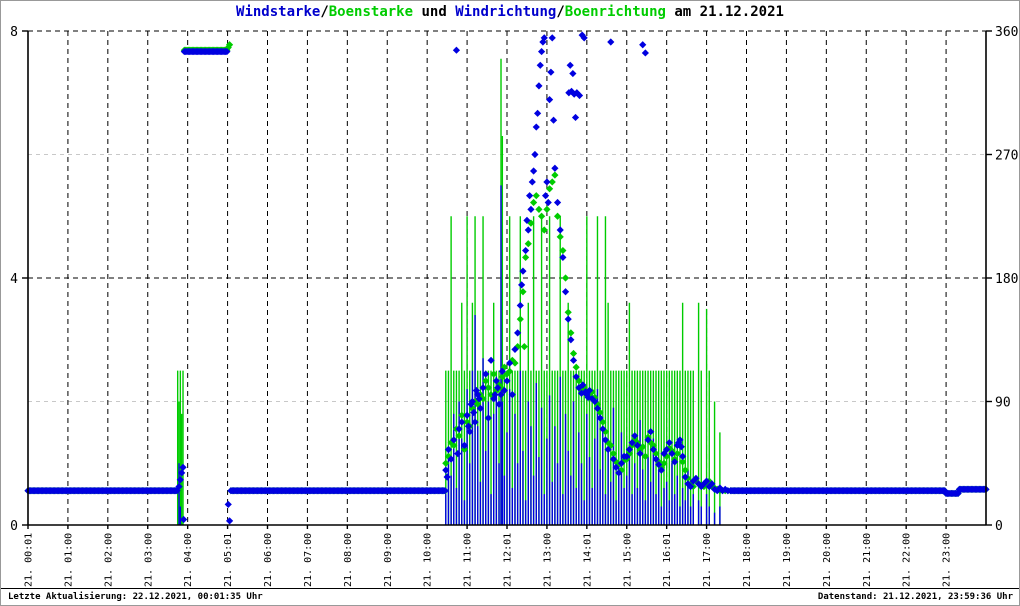  I want to click on title-part: am 21.12.2021, so click(724, 12).